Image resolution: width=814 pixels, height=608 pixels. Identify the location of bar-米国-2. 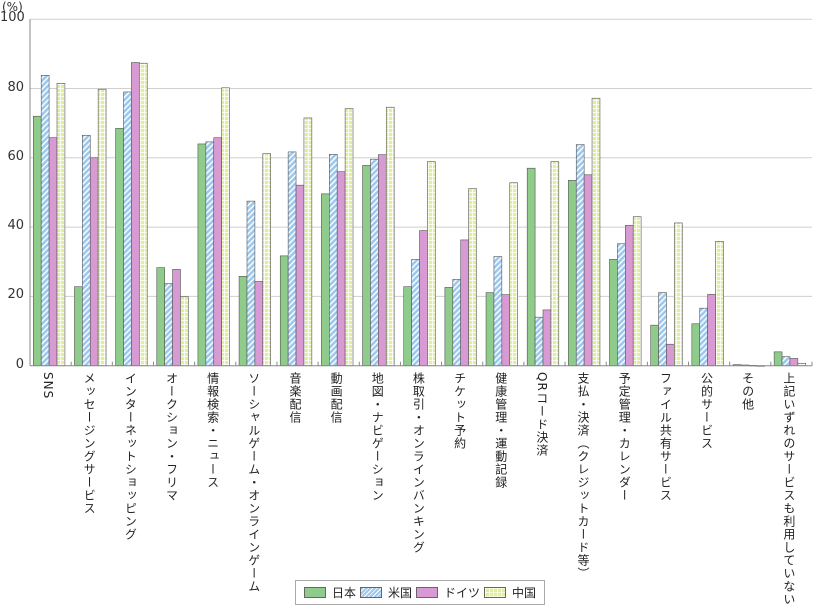
(127, 228).